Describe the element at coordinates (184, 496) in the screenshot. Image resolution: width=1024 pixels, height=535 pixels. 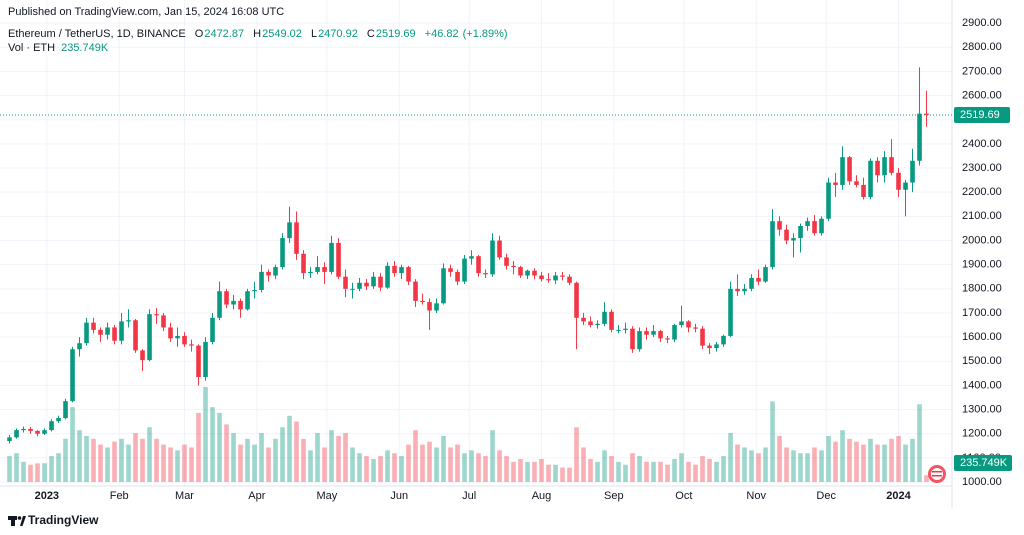
I see `x-tick-label: Mar` at that location.